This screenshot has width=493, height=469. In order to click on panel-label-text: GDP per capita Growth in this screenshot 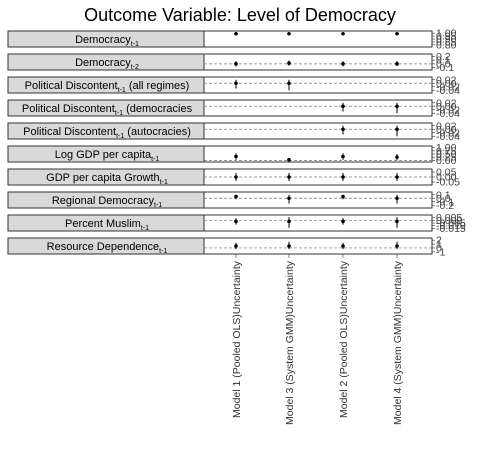, I will do `click(103, 178)`.